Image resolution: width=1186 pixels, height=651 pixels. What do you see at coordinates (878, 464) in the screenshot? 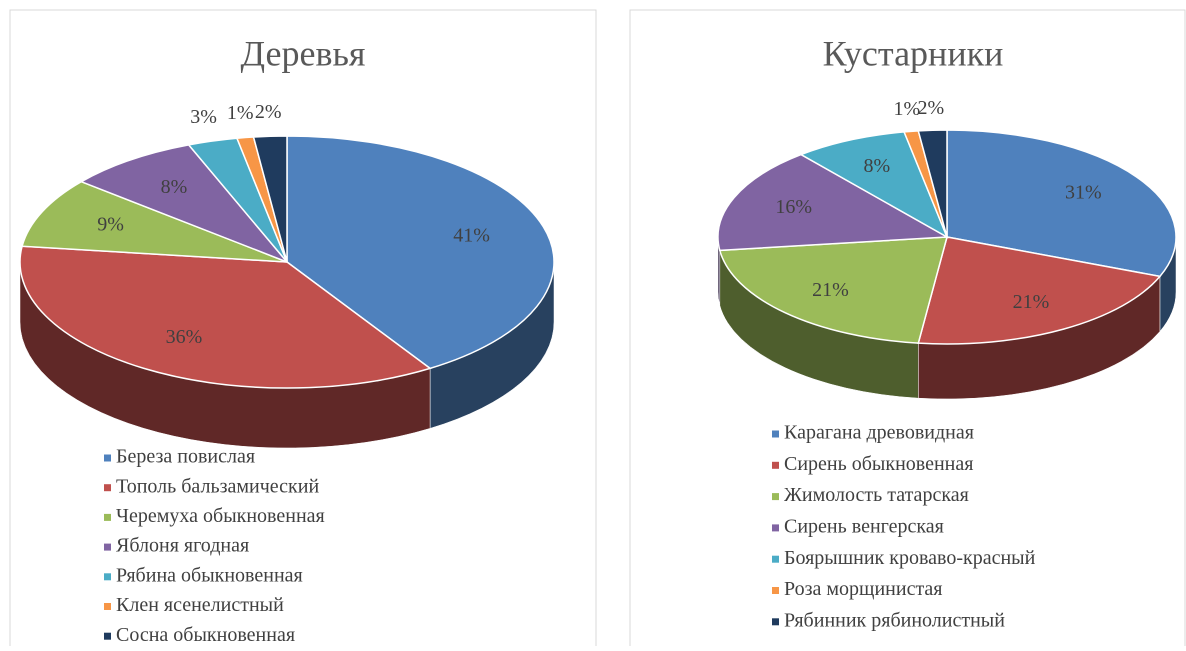
I see `legend-label: Сирень обыкновенная` at bounding box center [878, 464].